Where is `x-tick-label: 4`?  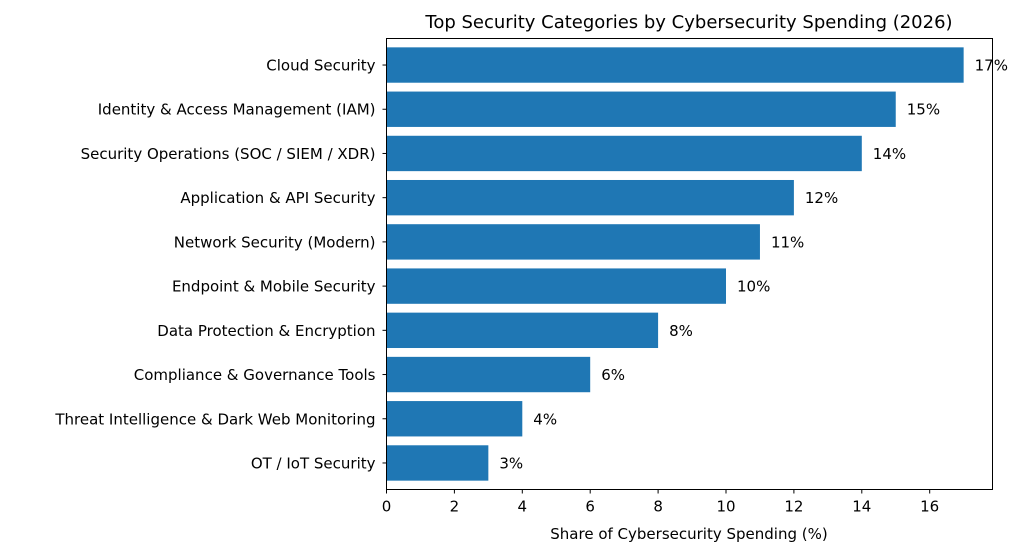
x-tick-label: 4 is located at coordinates (523, 507).